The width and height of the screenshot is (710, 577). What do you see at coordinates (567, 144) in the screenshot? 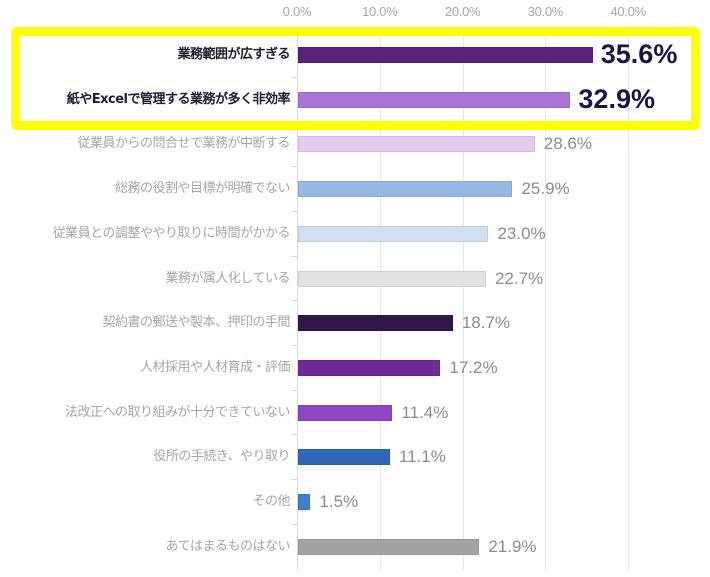
I see `value-label: 28.6%` at bounding box center [567, 144].